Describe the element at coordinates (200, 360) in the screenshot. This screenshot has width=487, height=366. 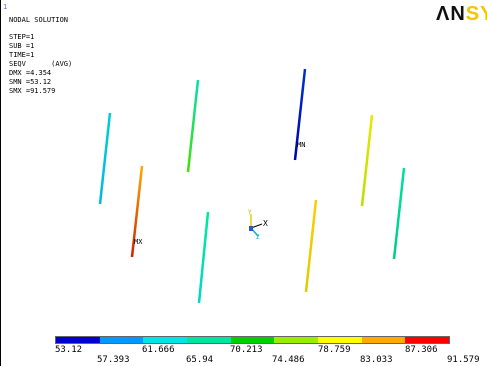
I see `legend-label-4: 65.94` at that location.